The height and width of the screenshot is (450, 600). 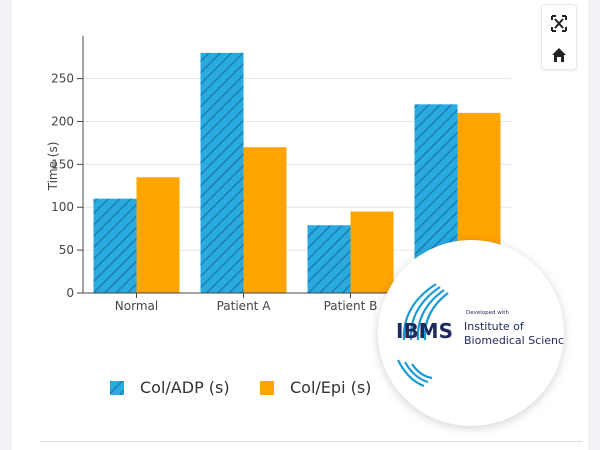 I want to click on legend-label-col-epi: Col/Epi (s), so click(x=331, y=387).